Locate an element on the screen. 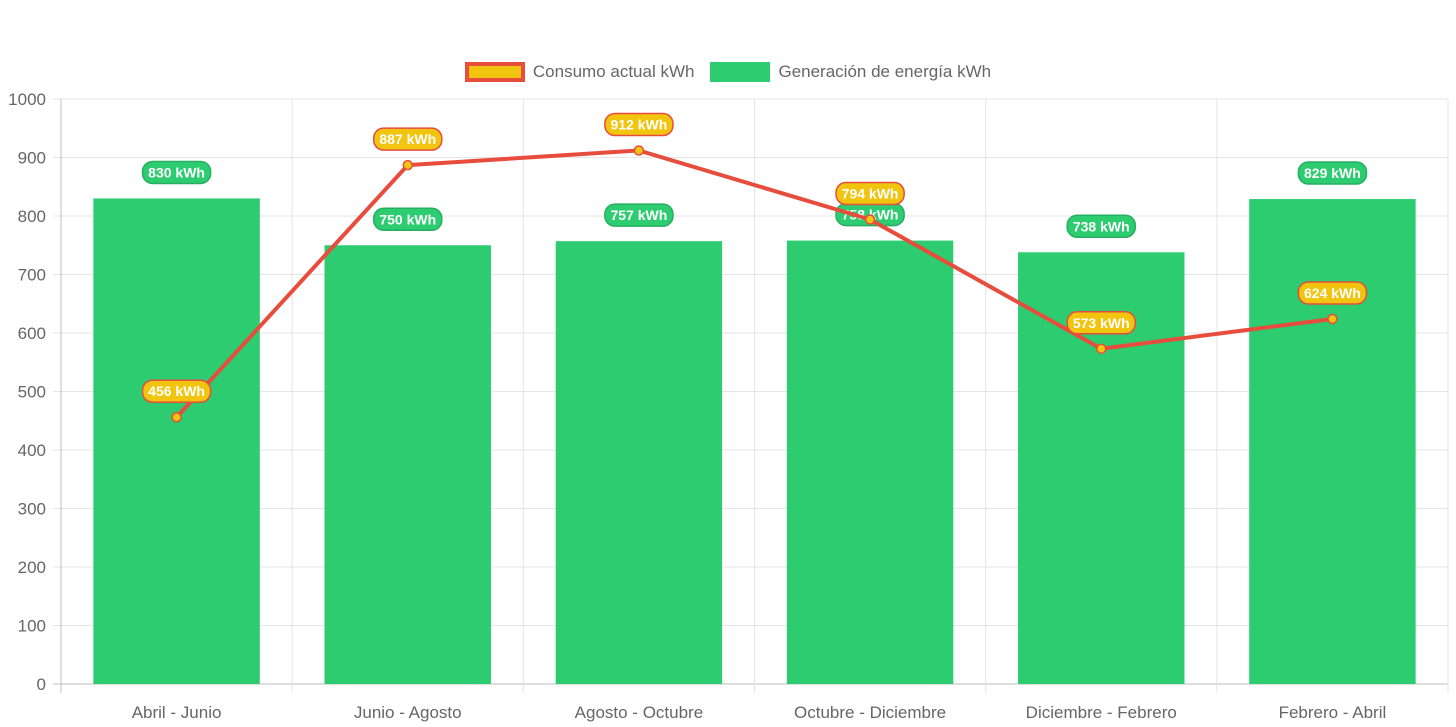 This screenshot has width=1456, height=727. y-tick-label: 900 is located at coordinates (32, 158).